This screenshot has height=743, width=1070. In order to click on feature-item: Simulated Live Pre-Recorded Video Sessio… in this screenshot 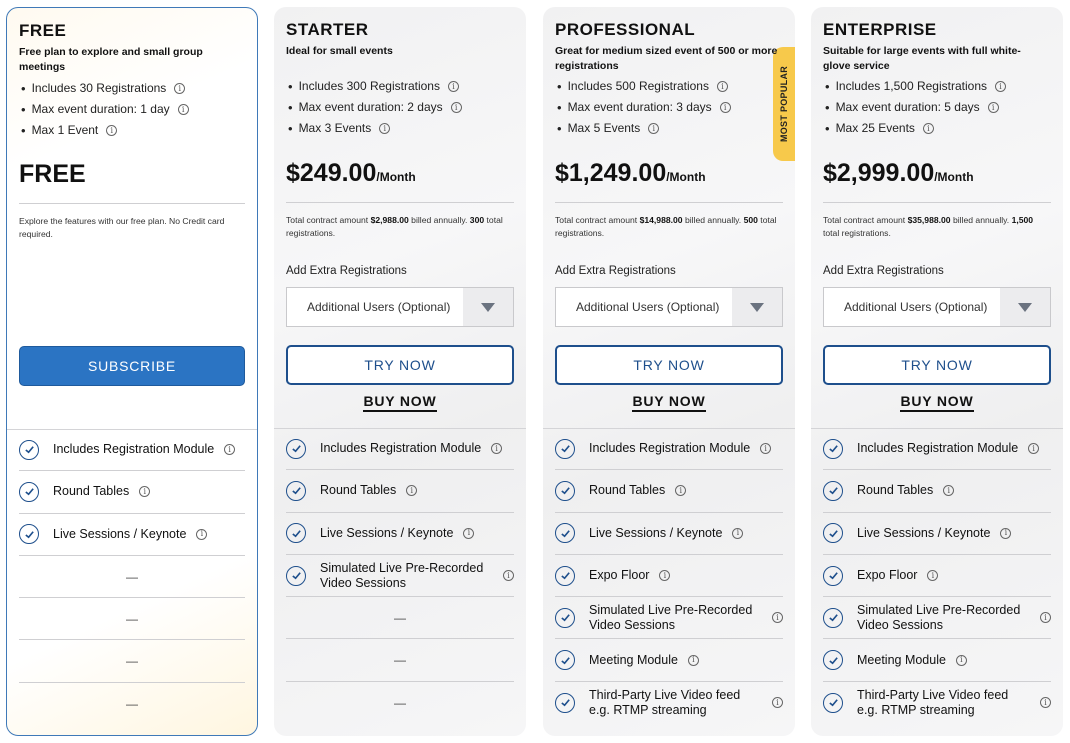, I will do `click(400, 576)`.